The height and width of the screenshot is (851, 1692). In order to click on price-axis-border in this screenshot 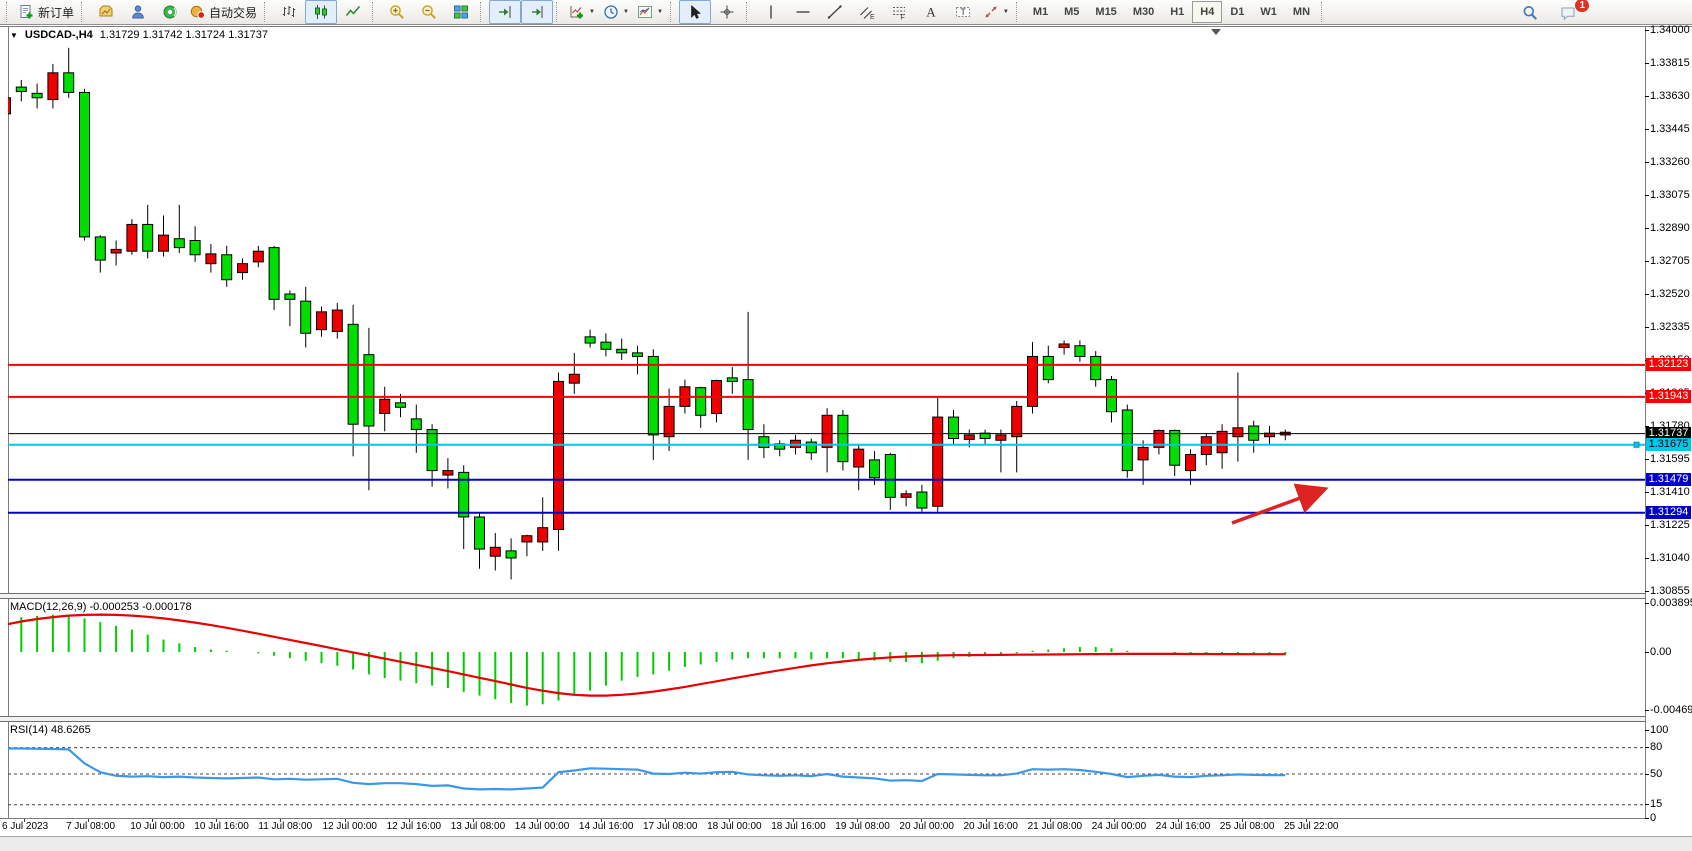, I will do `click(1645, 422)`.